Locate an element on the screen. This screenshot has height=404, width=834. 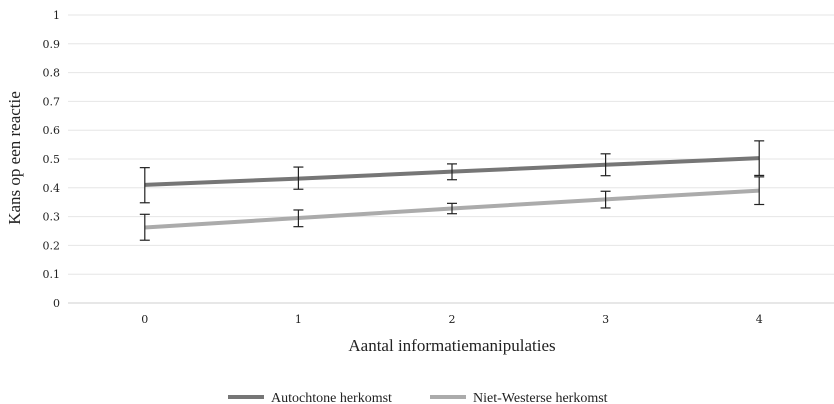
x-axis-ticks: 0 1 2 3 4 is located at coordinates (451, 319).